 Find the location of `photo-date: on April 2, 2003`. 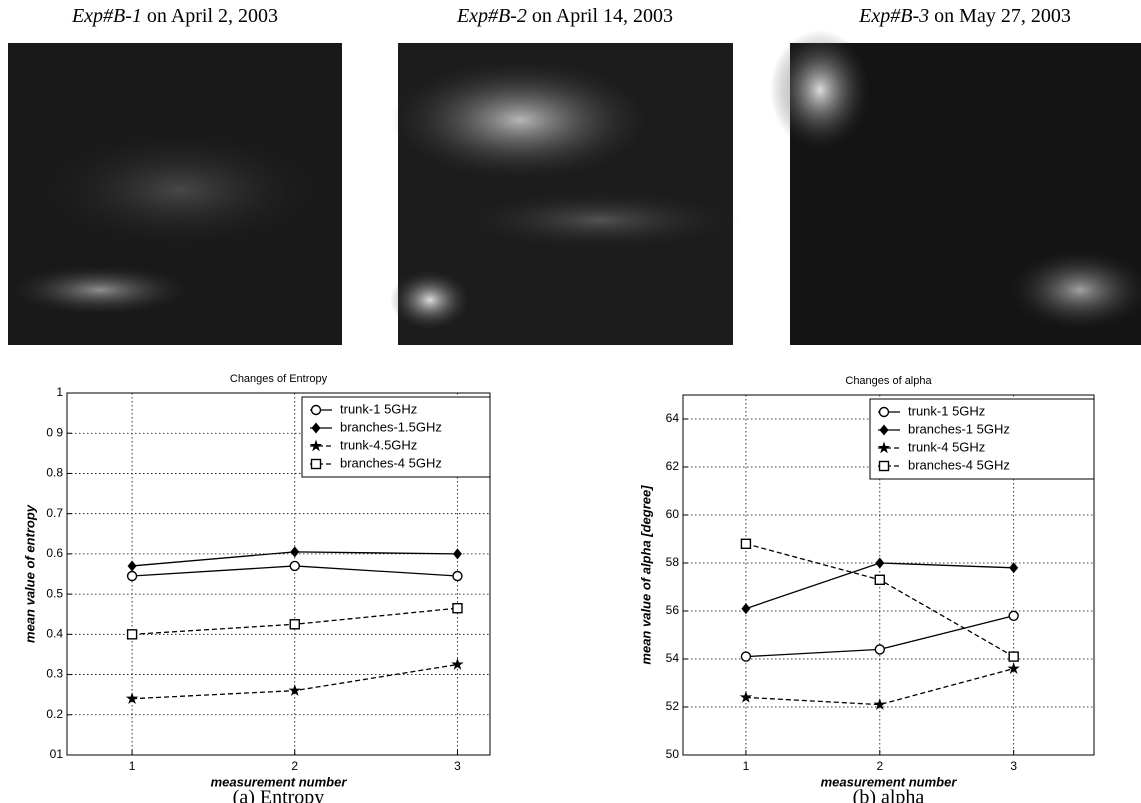

photo-date: on April 2, 2003 is located at coordinates (210, 16).